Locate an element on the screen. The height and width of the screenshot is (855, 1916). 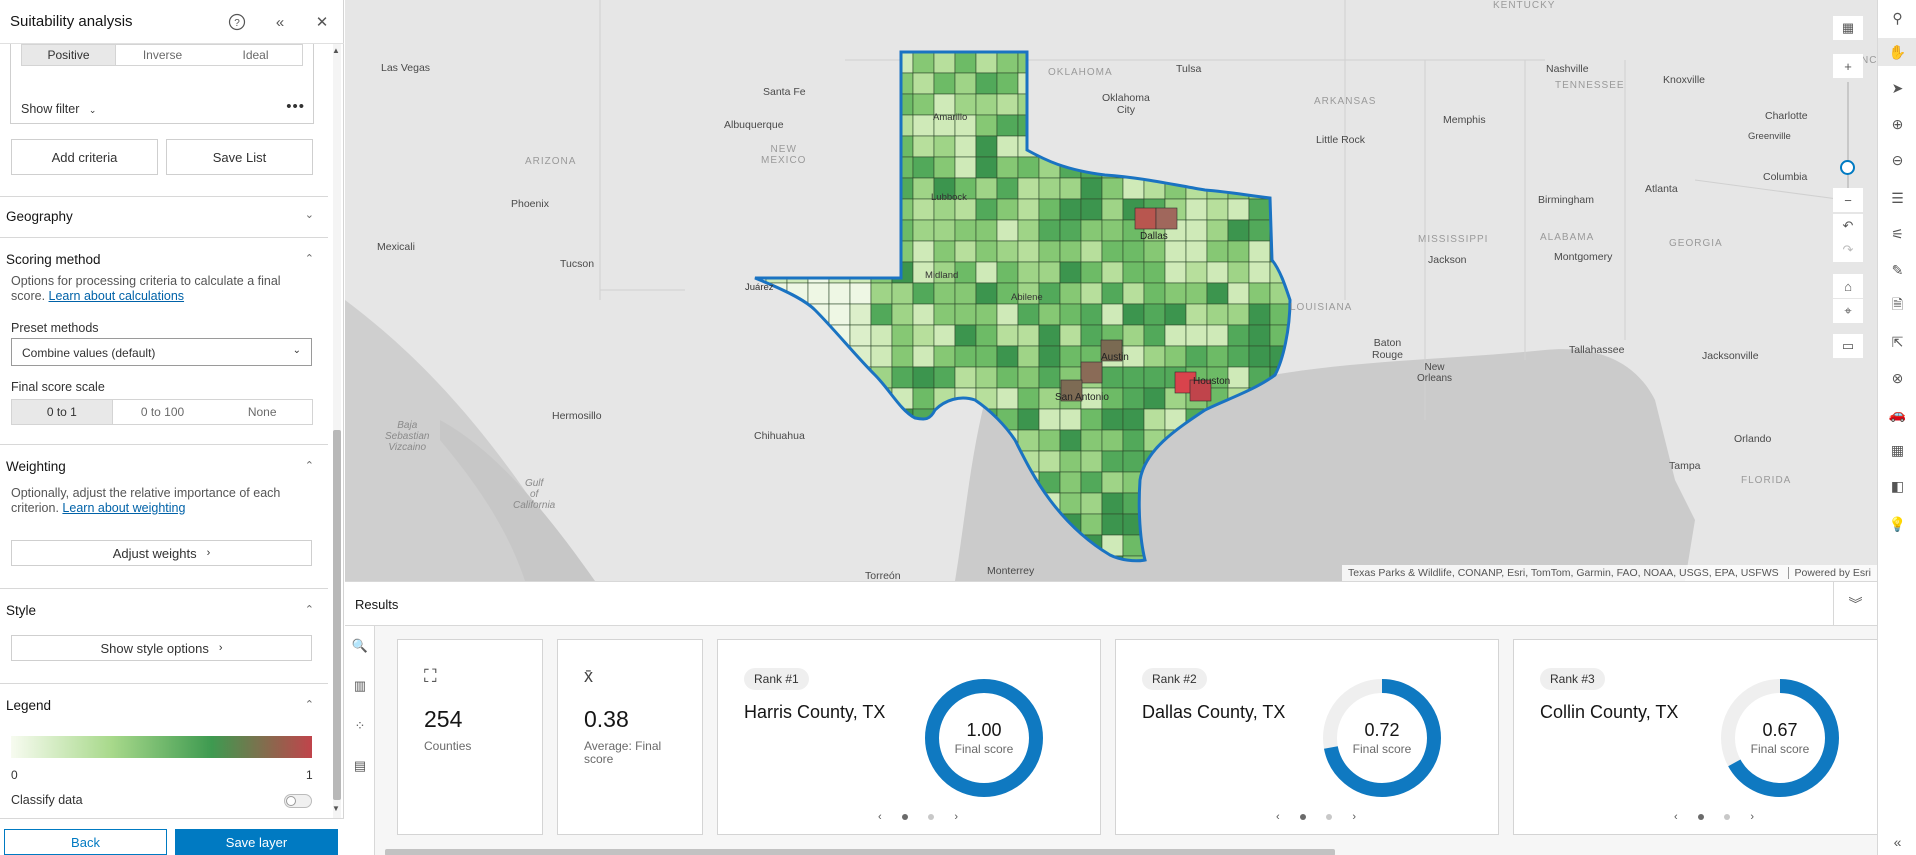
zoom-in-icon: ⊕ is located at coordinates (1897, 123).